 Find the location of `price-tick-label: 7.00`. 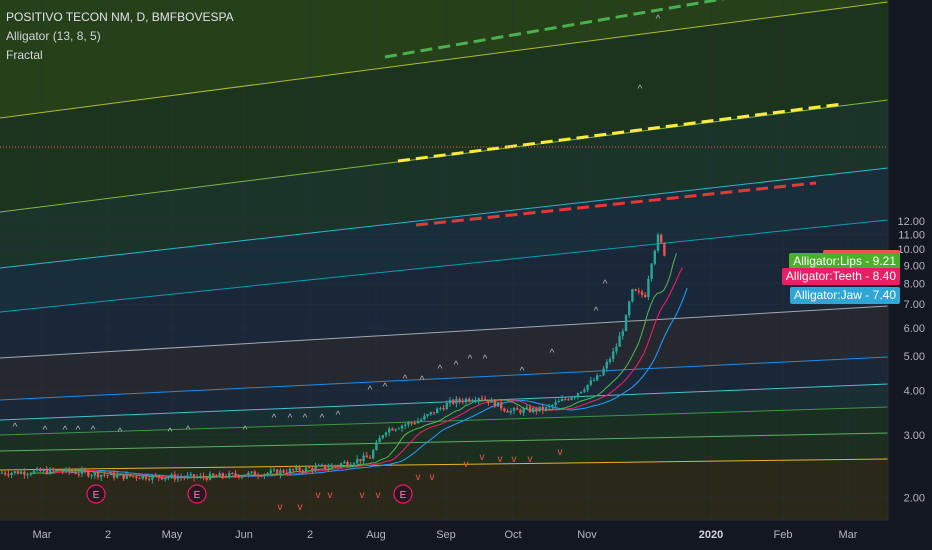

price-tick-label: 7.00 is located at coordinates (914, 305).